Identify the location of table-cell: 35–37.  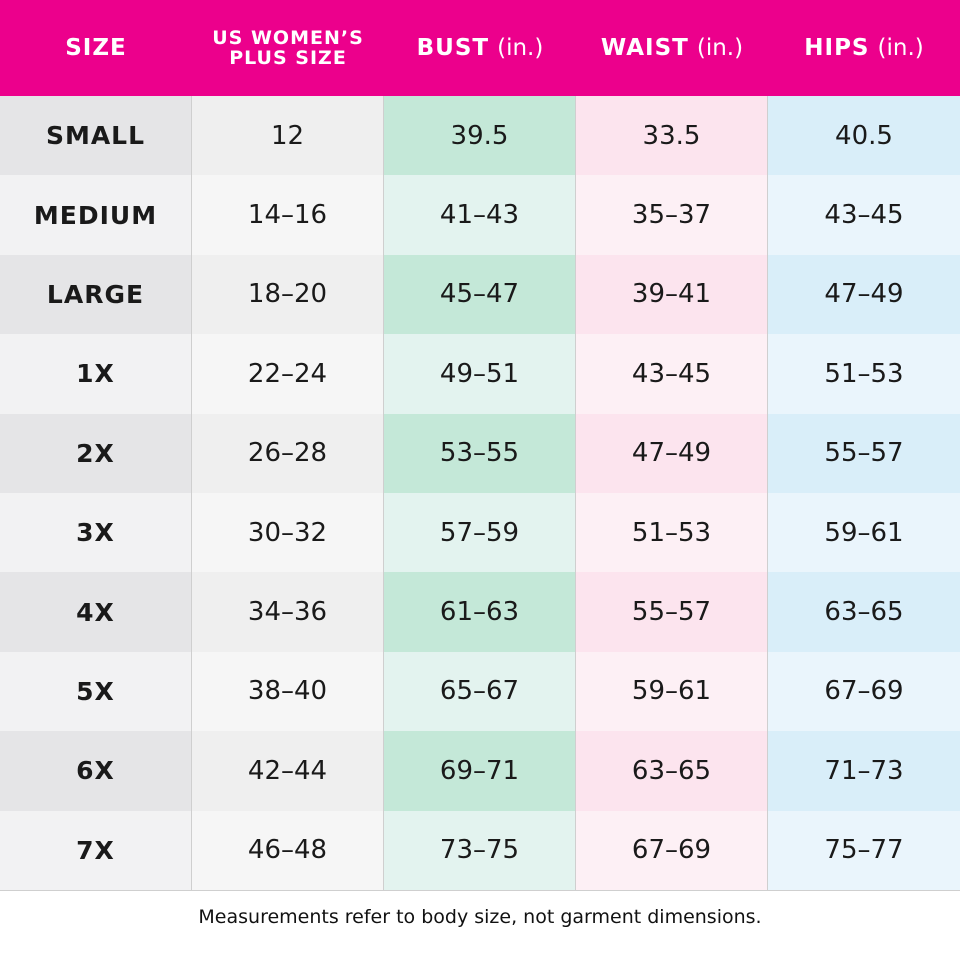
(672, 215).